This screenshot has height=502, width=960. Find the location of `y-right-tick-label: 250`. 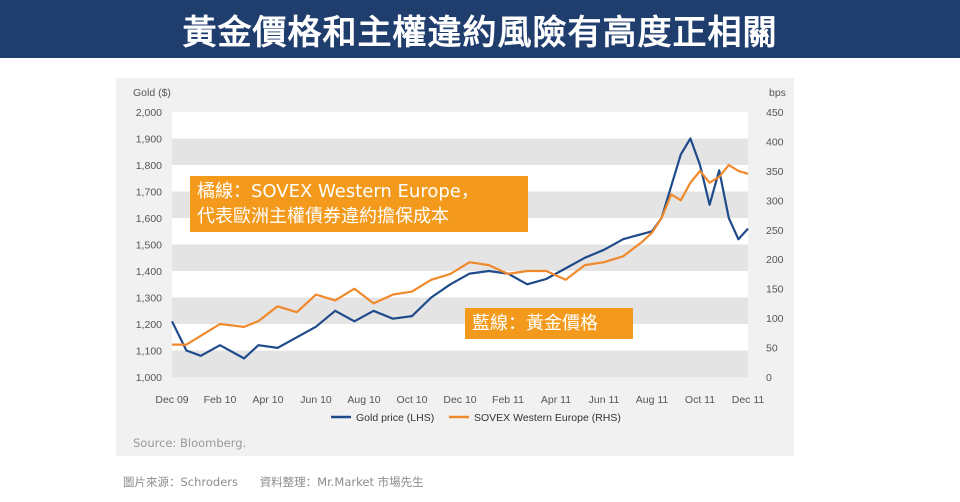

y-right-tick-label: 250 is located at coordinates (775, 231).